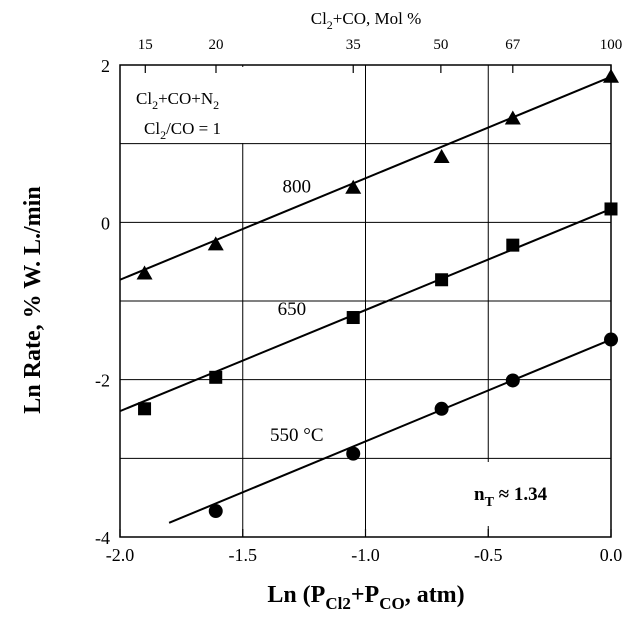 The height and width of the screenshot is (619, 629). Describe the element at coordinates (611, 555) in the screenshot. I see `x-tick-label: 0.0` at that location.